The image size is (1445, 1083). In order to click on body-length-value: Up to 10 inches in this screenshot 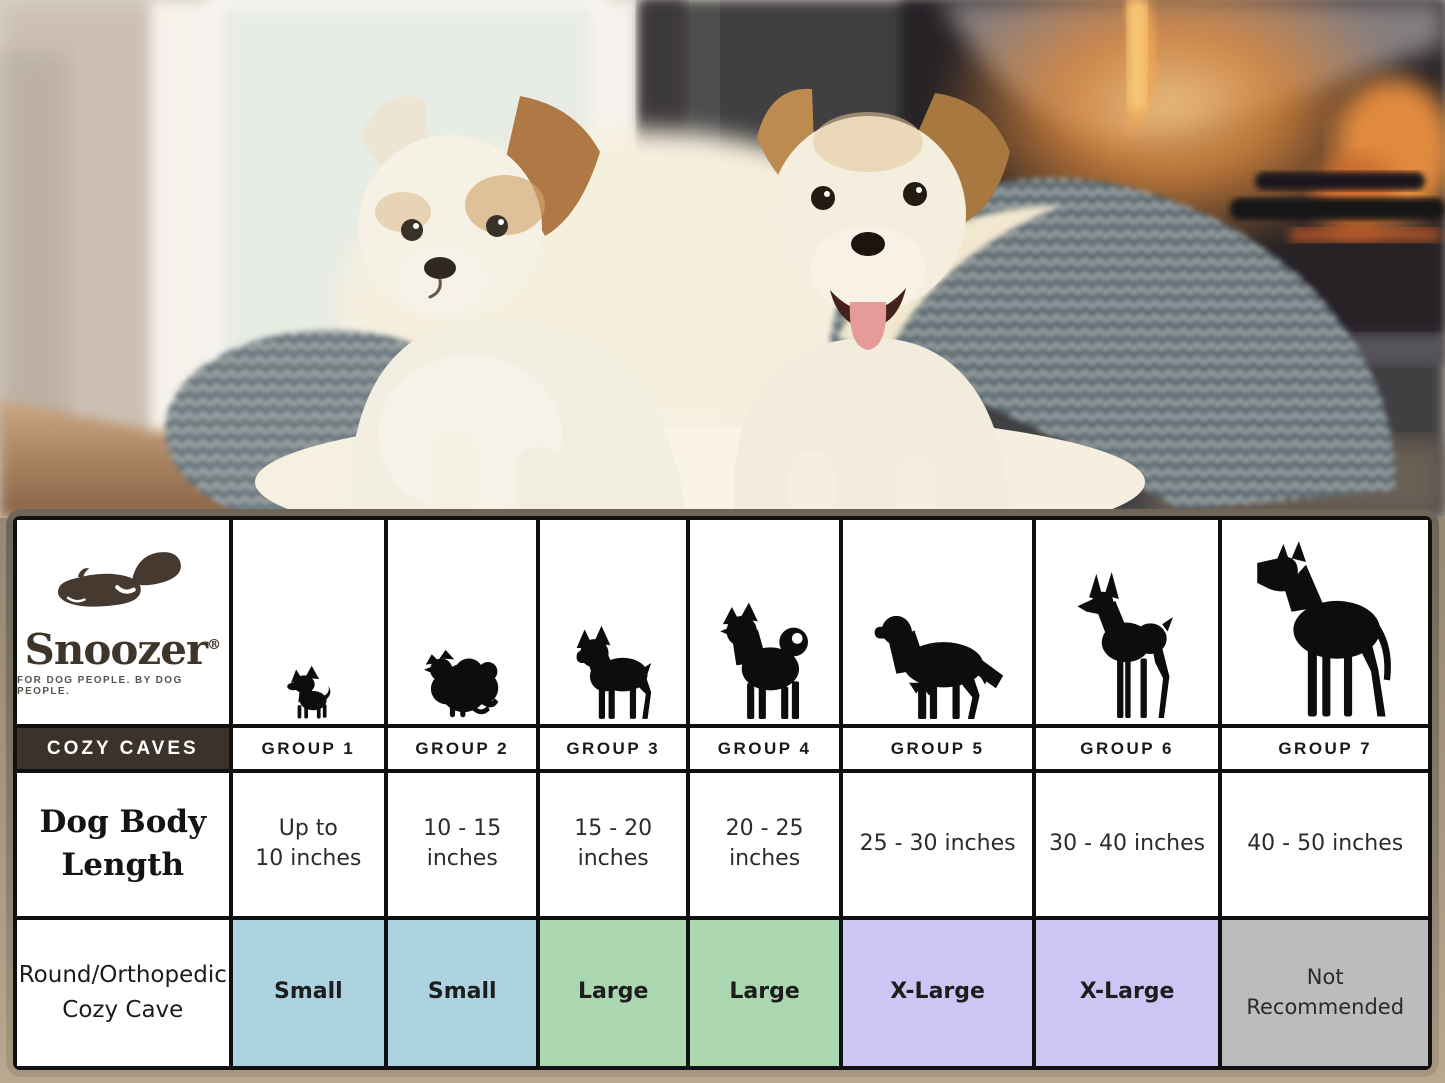, I will do `click(308, 843)`.